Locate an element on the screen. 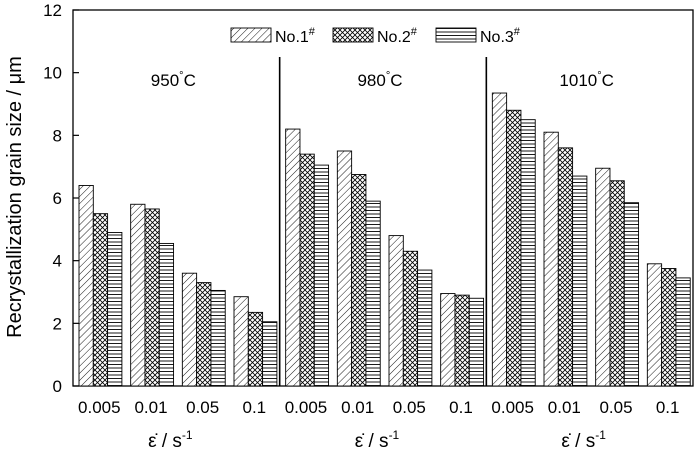 The width and height of the screenshot is (700, 454). legend-swatch-no1 is located at coordinates (251, 35).